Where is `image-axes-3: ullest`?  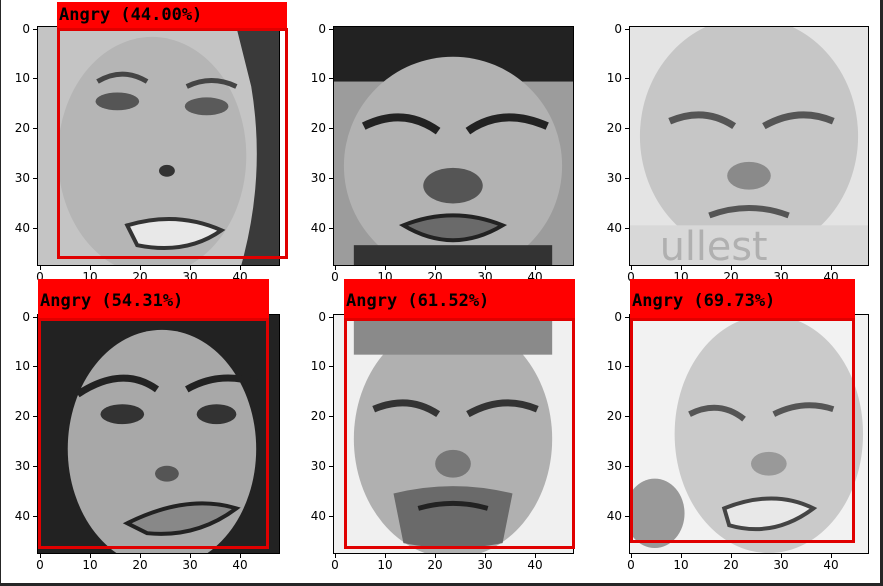
image-axes-3: ullest is located at coordinates (749, 146).